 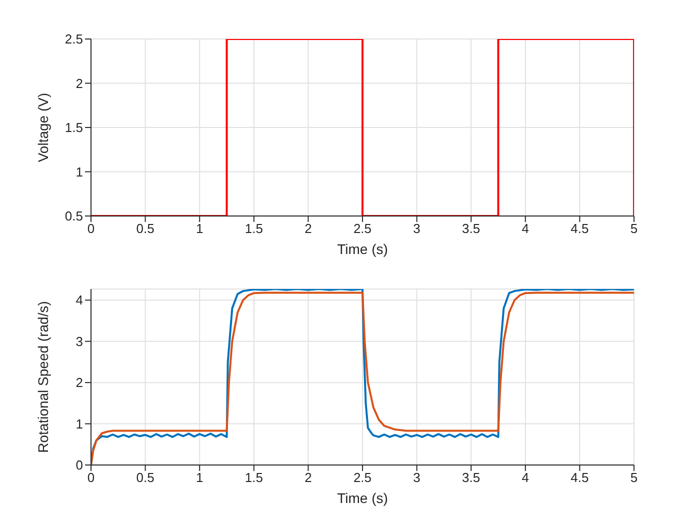 What do you see at coordinates (42, 127) in the screenshot?
I see `y-axis-title: Voltage (V)` at bounding box center [42, 127].